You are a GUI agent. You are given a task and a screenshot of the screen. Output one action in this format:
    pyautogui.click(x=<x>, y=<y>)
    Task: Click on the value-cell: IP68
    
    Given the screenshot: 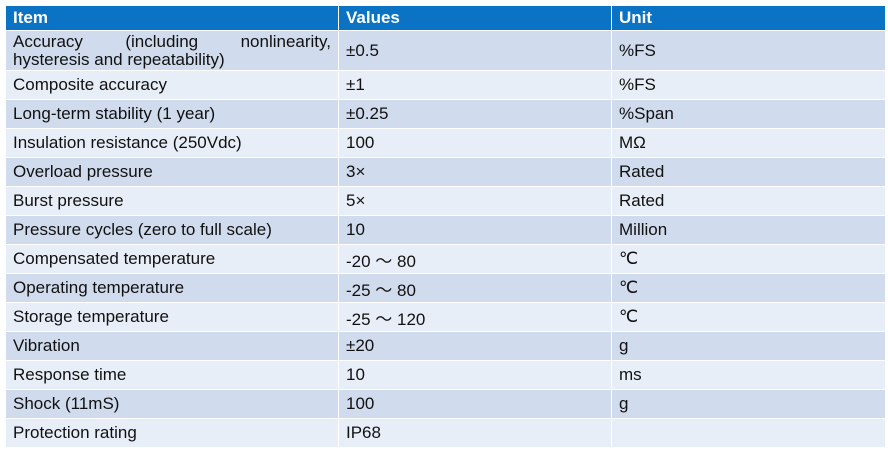 What is the action you would take?
    pyautogui.click(x=475, y=433)
    